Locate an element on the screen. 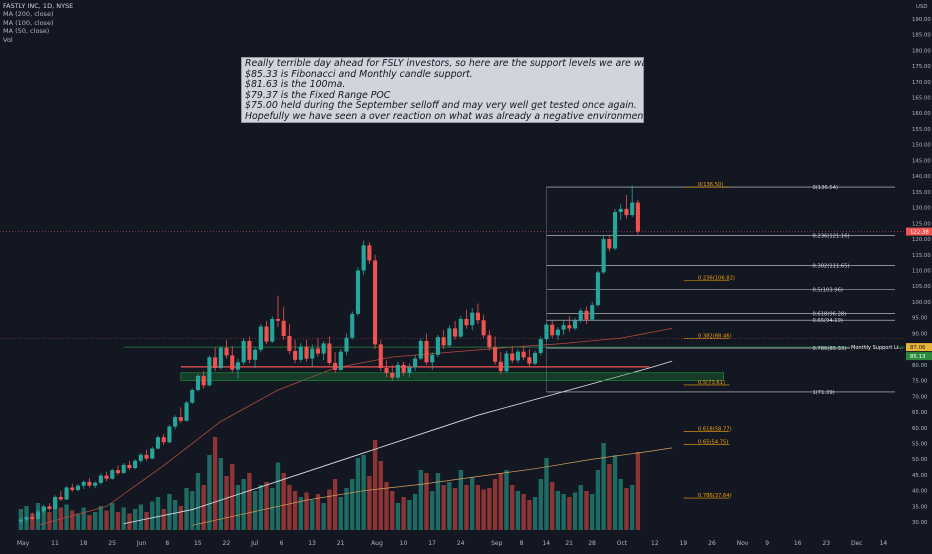 This screenshot has width=932, height=554. x-tick-label: Dec is located at coordinates (857, 543).